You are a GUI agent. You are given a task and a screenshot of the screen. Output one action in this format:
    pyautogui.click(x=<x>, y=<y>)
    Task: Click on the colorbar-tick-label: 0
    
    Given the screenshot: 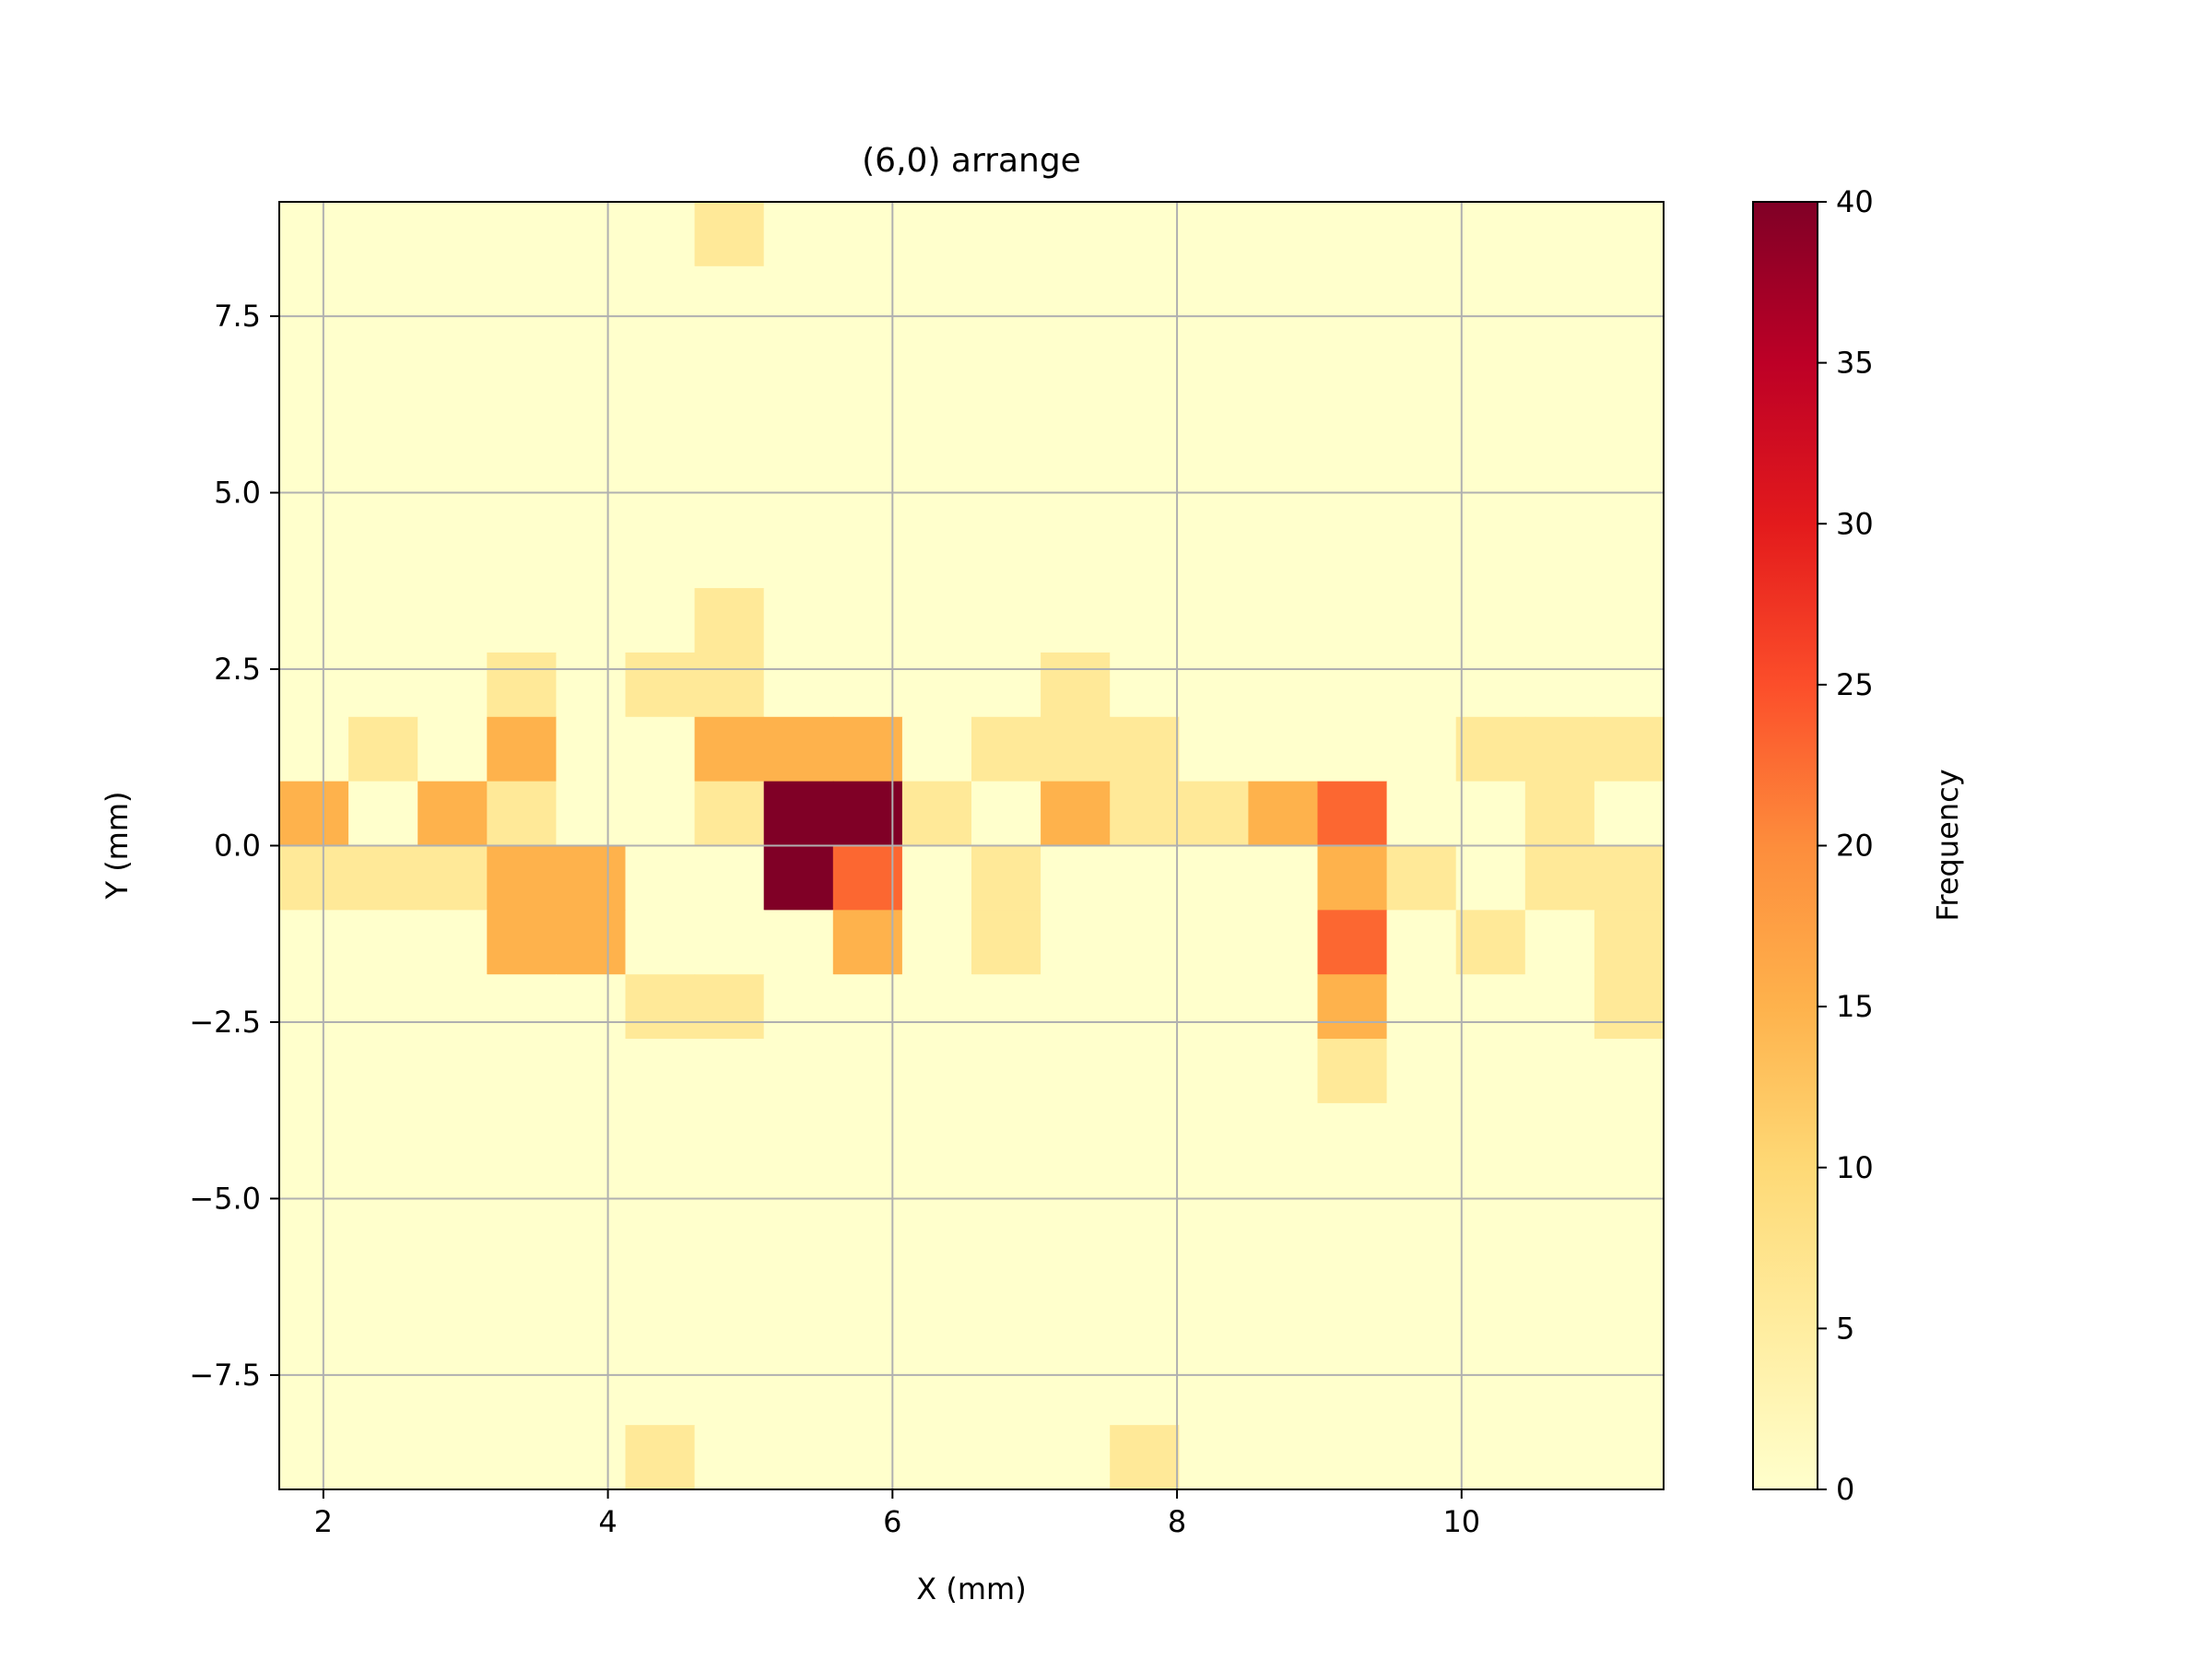 What is the action you would take?
    pyautogui.click(x=1845, y=1489)
    